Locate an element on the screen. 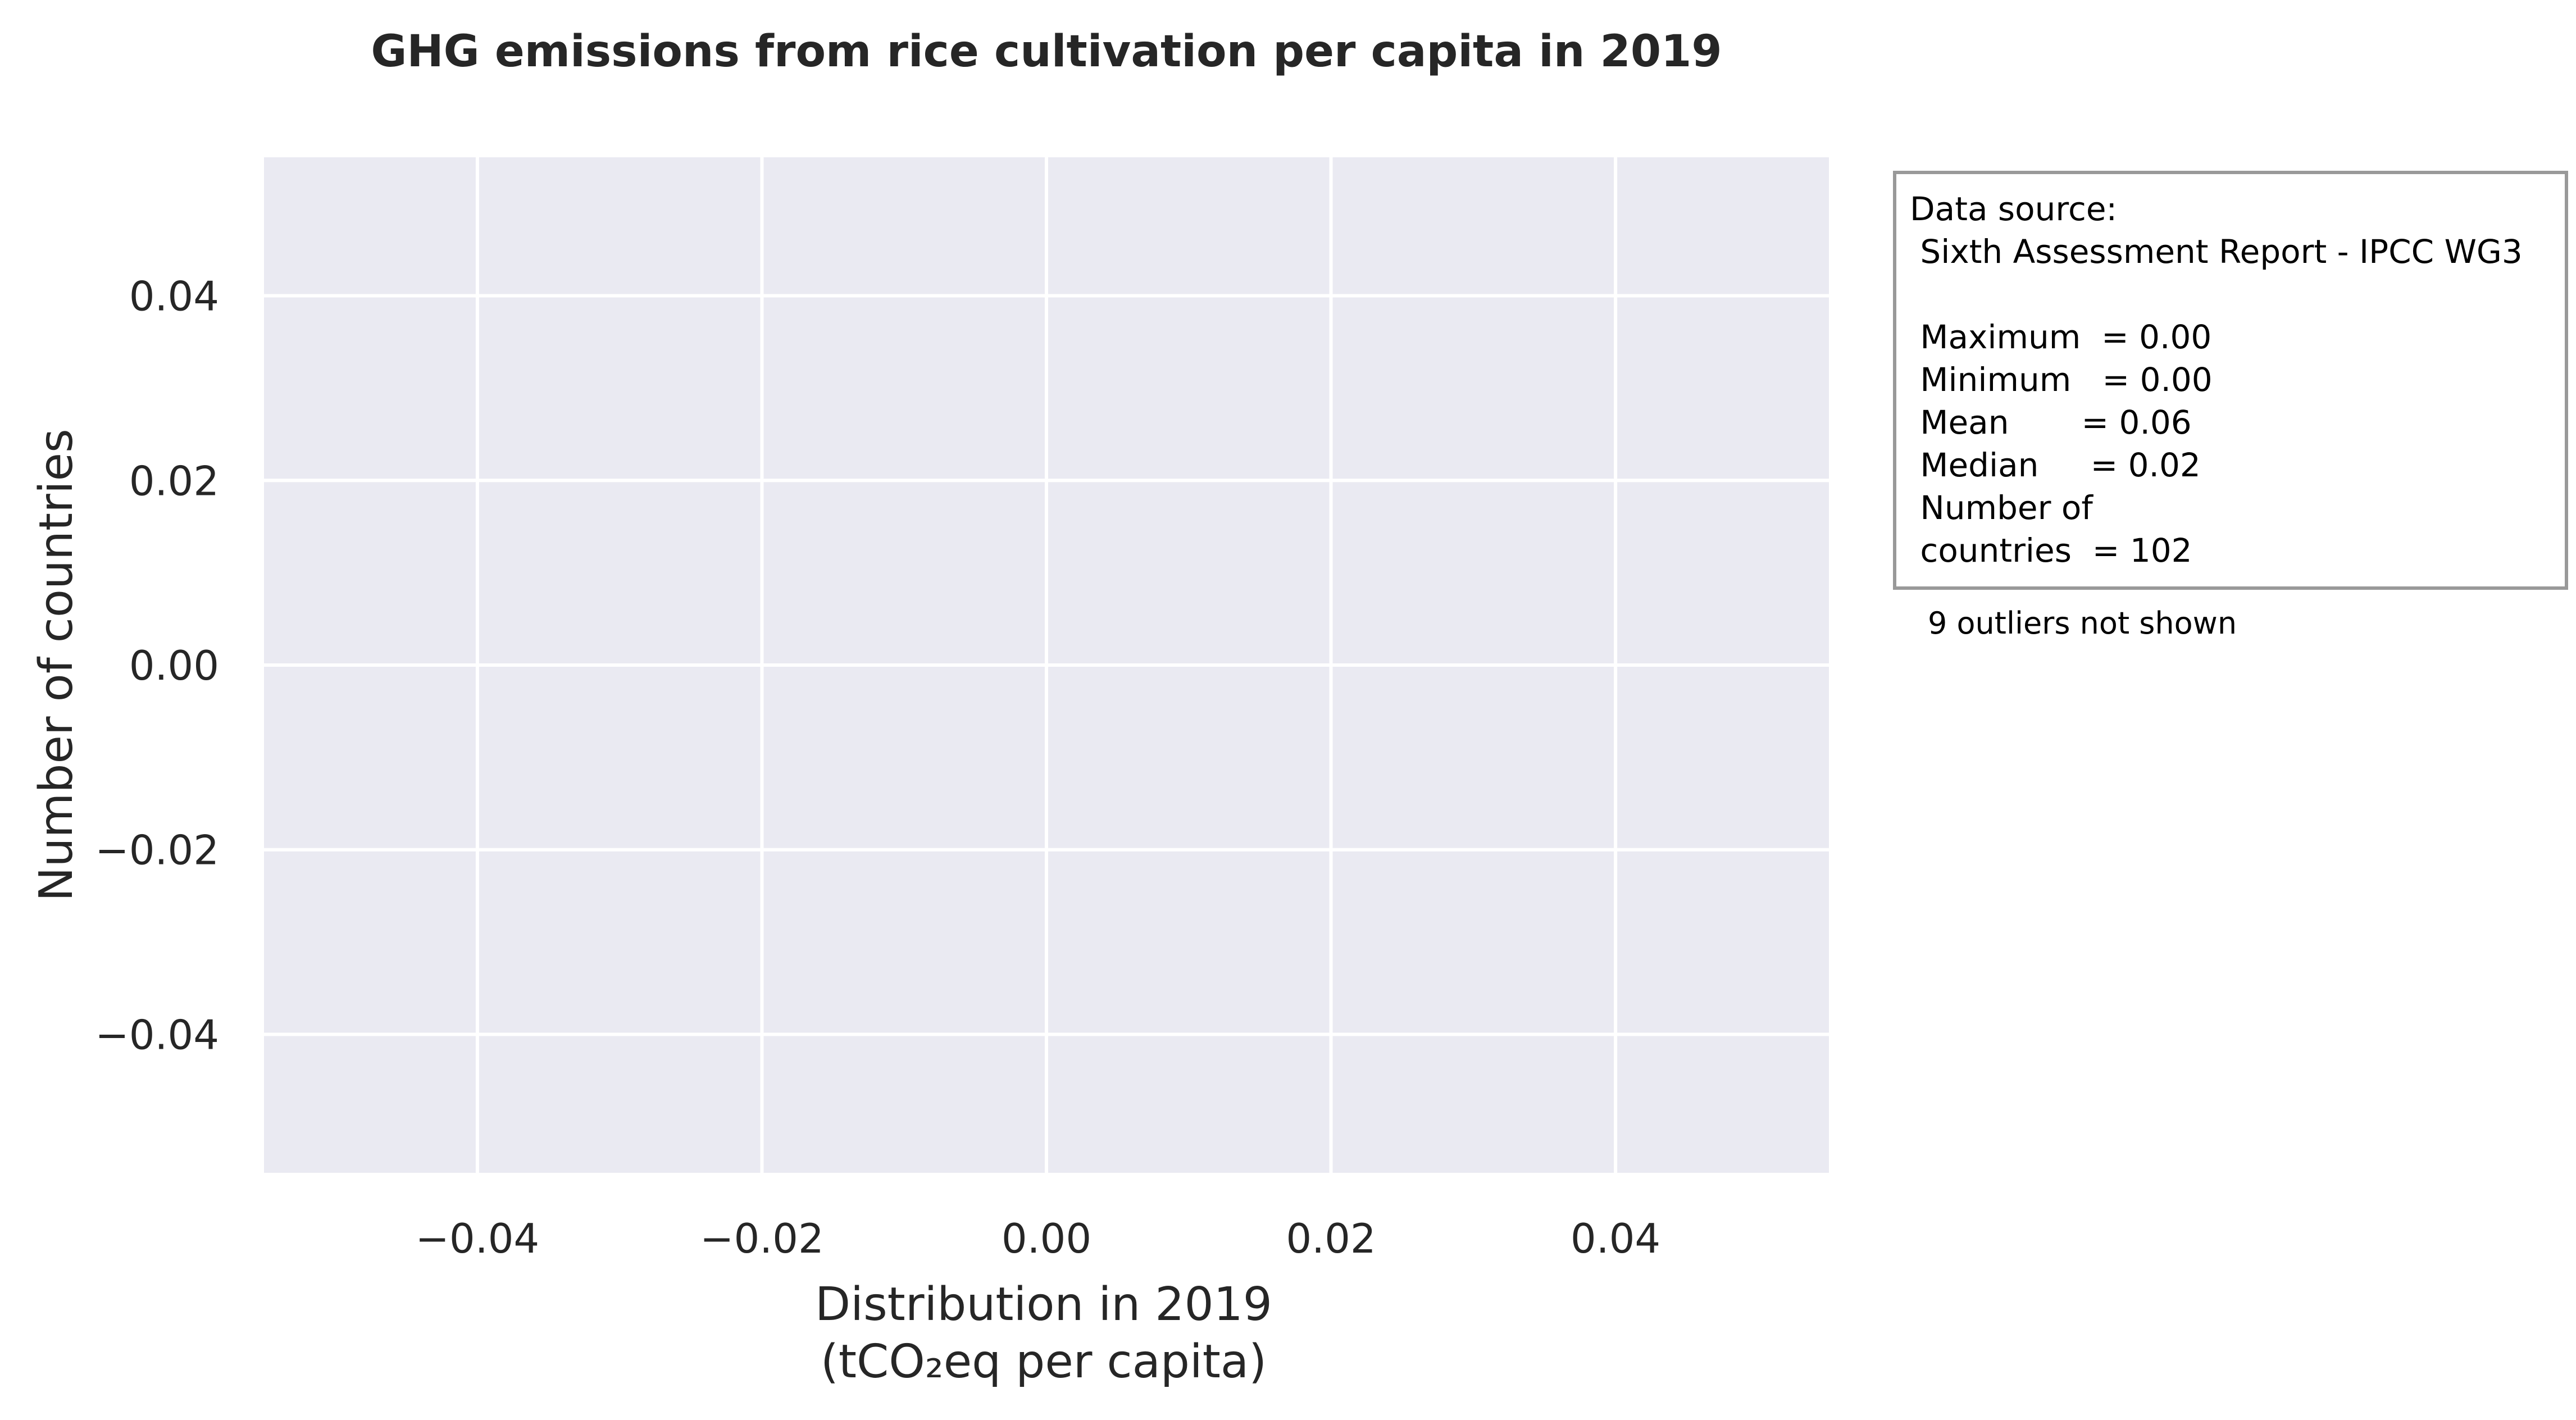 The image size is (2576, 1420). y-tick-label-3: −0.02 is located at coordinates (157, 850).